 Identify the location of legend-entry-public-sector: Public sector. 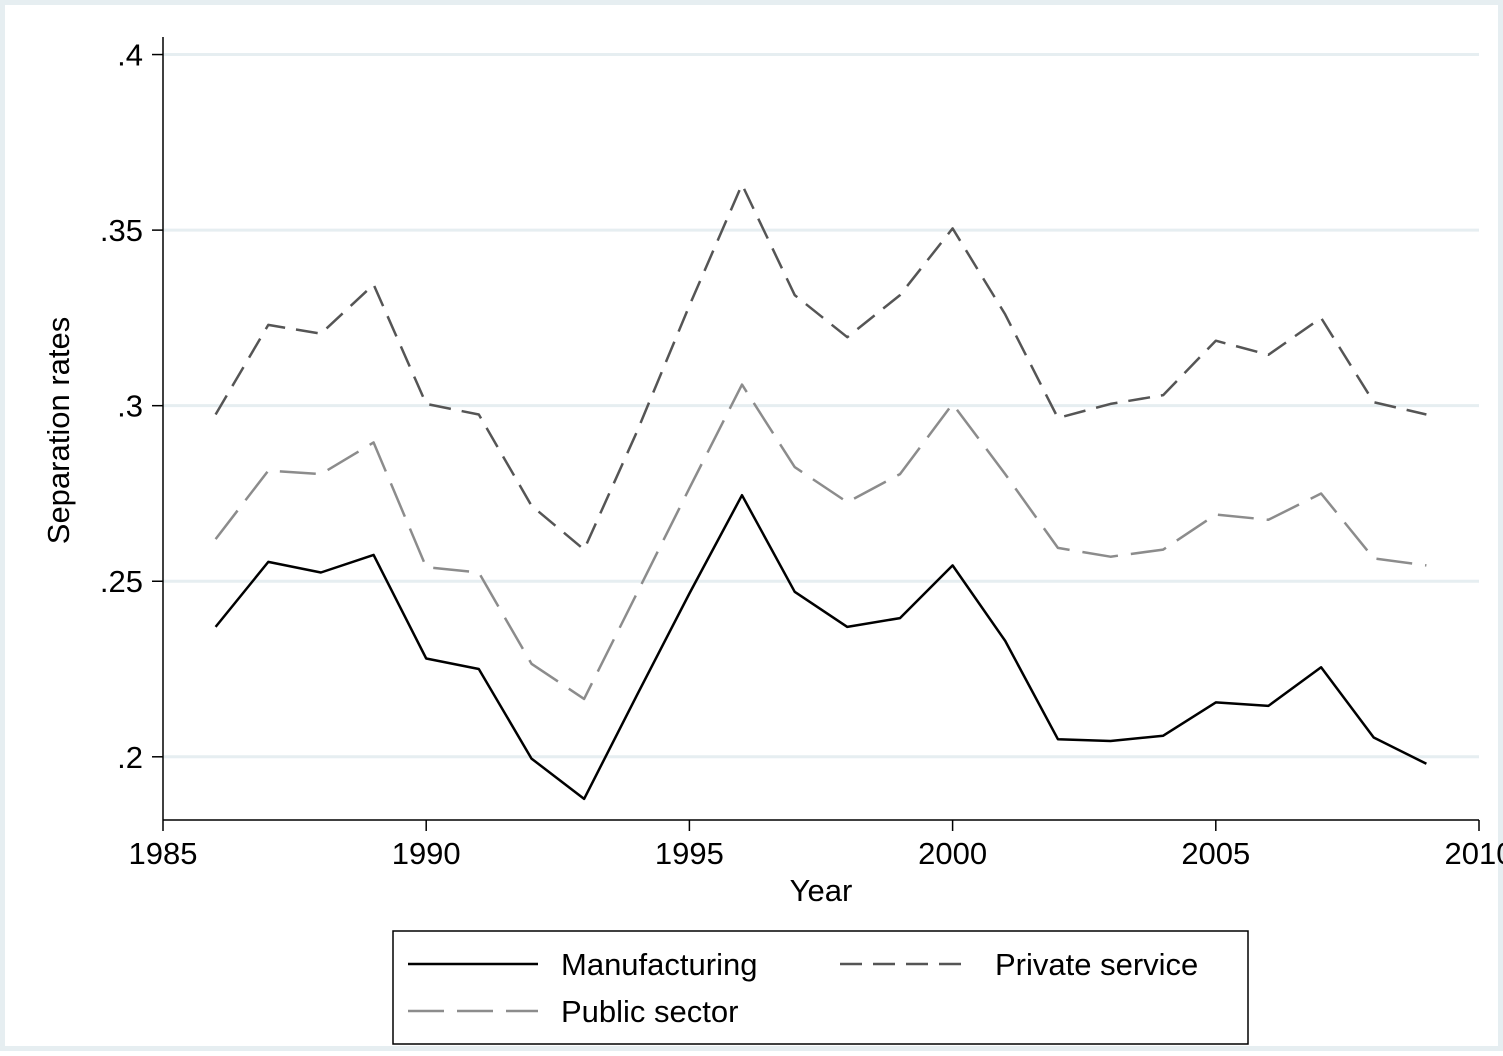
(573, 1011).